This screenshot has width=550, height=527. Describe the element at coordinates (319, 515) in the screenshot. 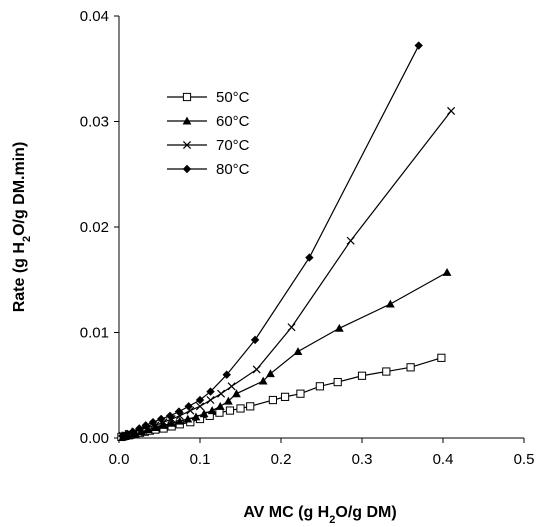

I see `x-axis-label: AV MC (g H2O/g DM)` at that location.